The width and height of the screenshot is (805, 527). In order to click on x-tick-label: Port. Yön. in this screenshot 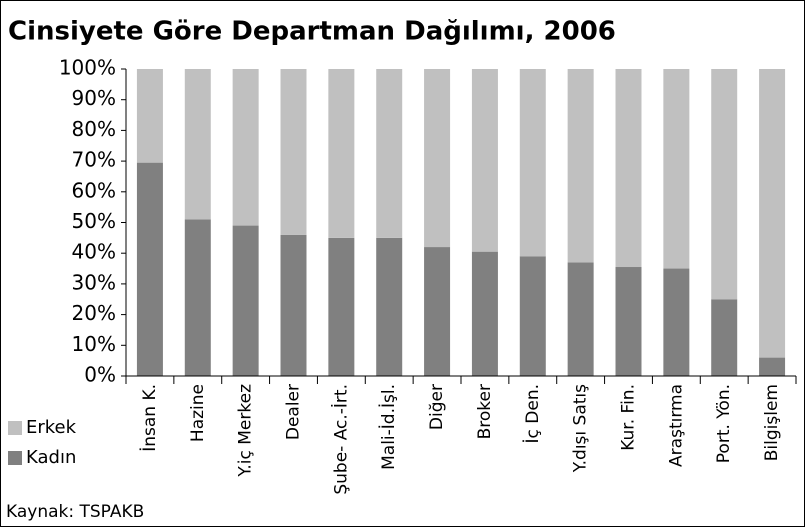, I will do `click(724, 423)`.